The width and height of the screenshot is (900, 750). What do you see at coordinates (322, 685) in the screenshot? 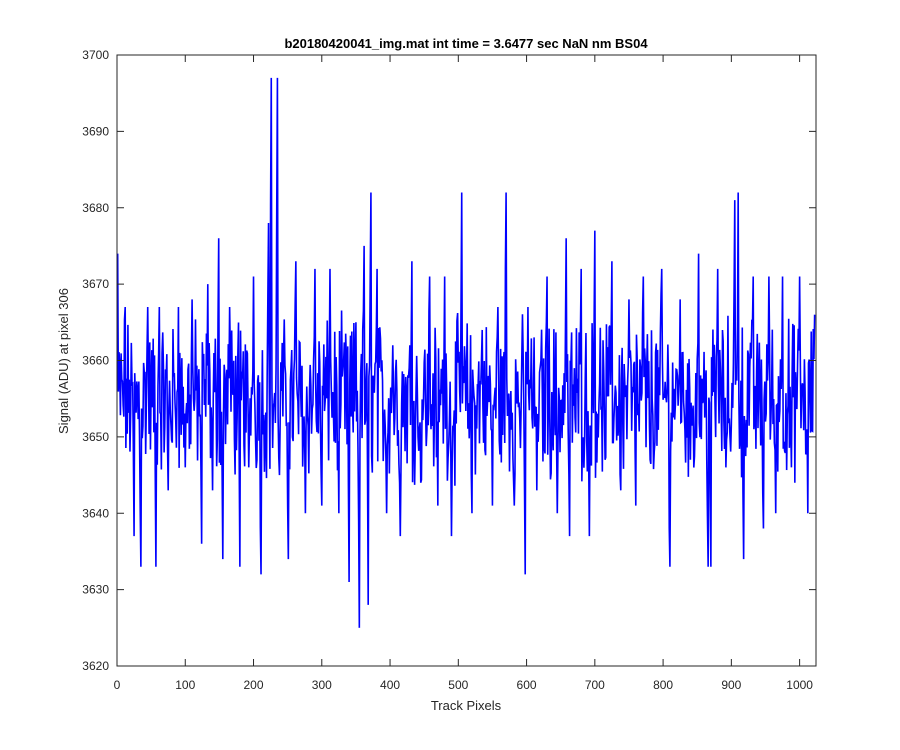
I see `x-tick-label: 300` at bounding box center [322, 685].